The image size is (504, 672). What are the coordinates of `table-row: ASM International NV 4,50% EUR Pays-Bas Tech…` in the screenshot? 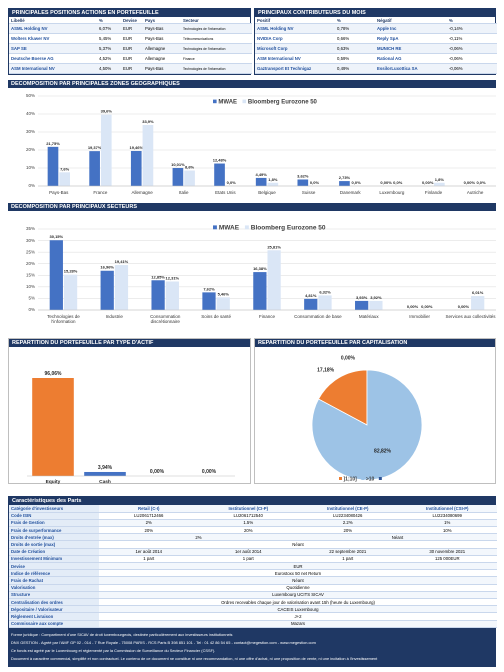 It's located at (130, 68).